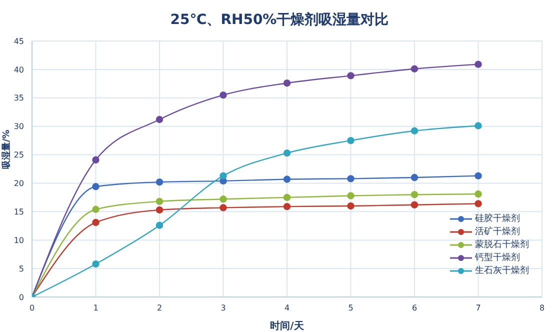 The height and width of the screenshot is (332, 559). I want to click on y-tick-label: 30, so click(19, 127).